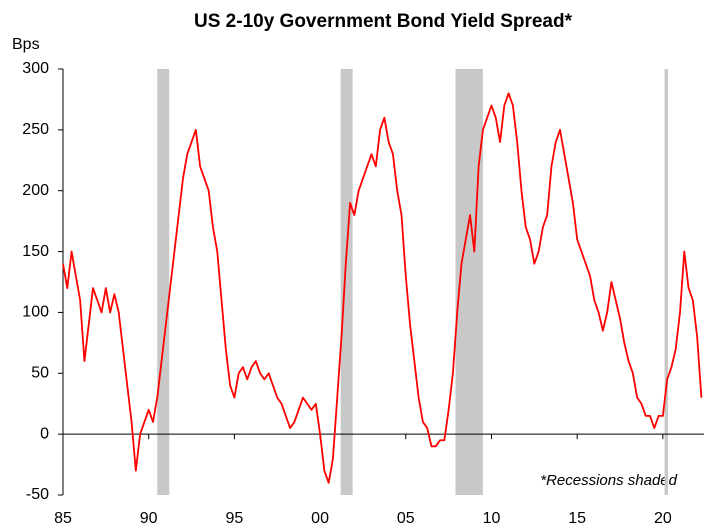  What do you see at coordinates (383, 21) in the screenshot?
I see `chart-title: US 2-10y Government Bond Yield Spread*` at bounding box center [383, 21].